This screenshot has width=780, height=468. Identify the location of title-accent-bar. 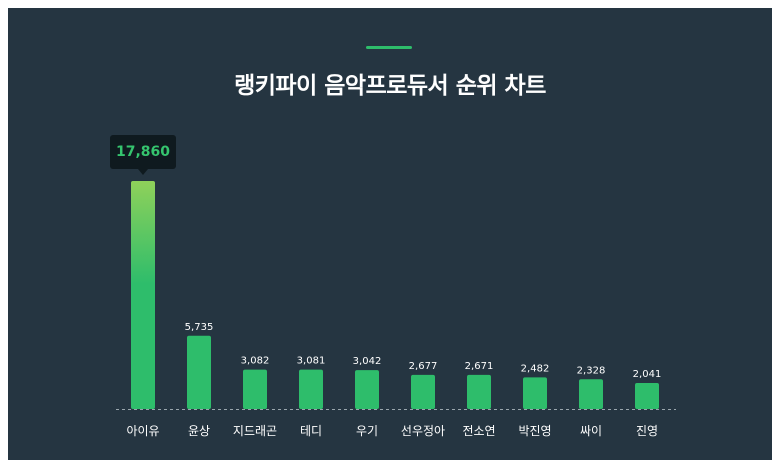
(389, 47).